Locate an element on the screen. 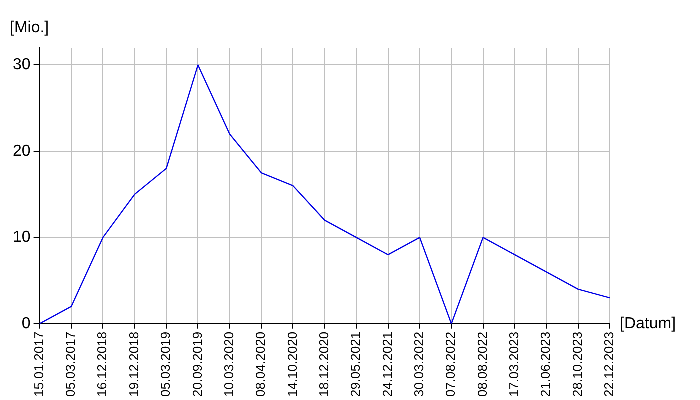 This screenshot has width=700, height=400. x-tick-label: 22.12.2023 is located at coordinates (609, 365).